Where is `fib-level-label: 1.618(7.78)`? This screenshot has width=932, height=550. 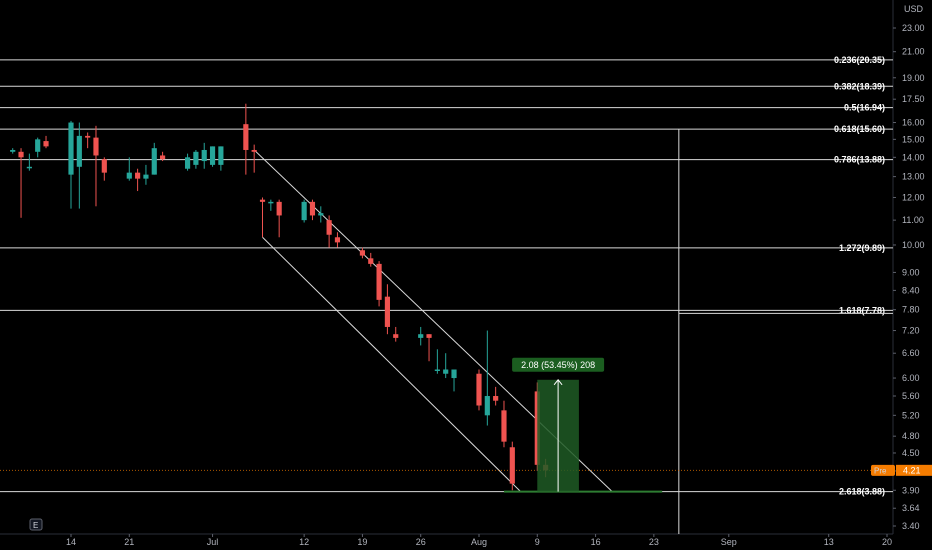
fib-level-label: 1.618(7.78) is located at coordinates (862, 310).